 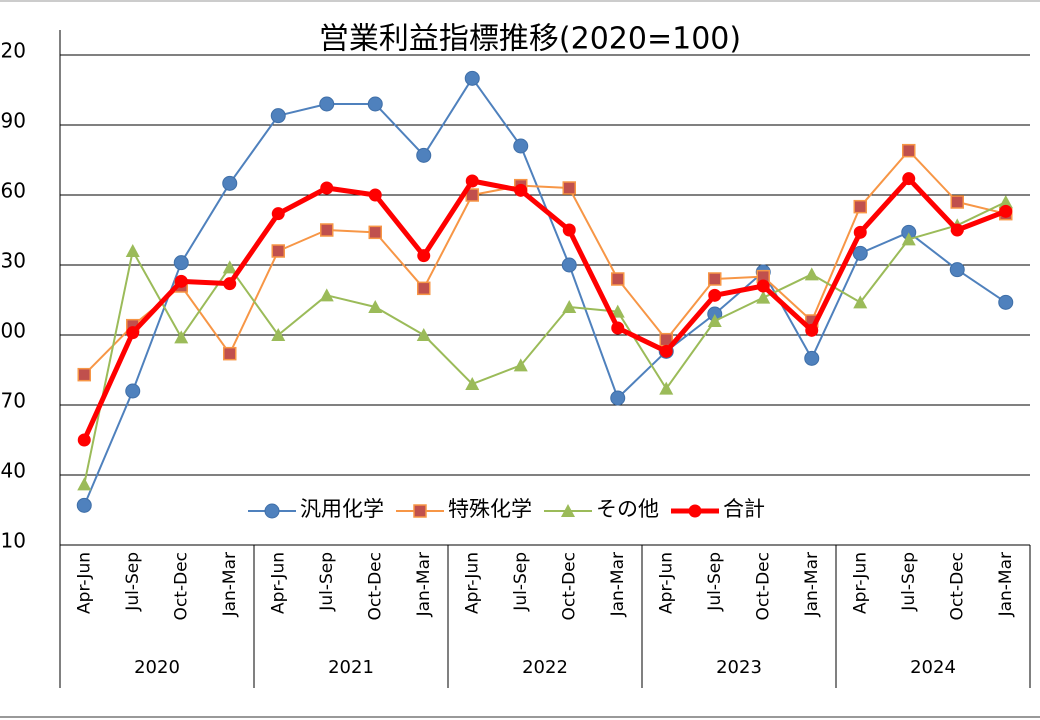 What do you see at coordinates (13, 51) in the screenshot?
I see `y-tick-label: 220` at bounding box center [13, 51].